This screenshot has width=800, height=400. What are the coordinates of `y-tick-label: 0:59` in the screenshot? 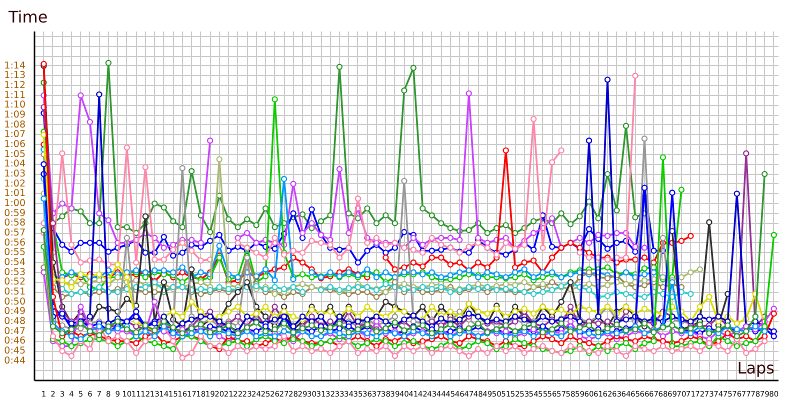 It's located at (15, 213).